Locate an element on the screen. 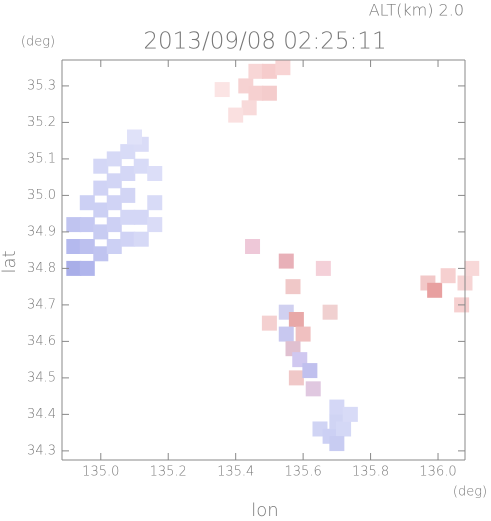  y-tick-label: 34.5 is located at coordinates (41, 377).